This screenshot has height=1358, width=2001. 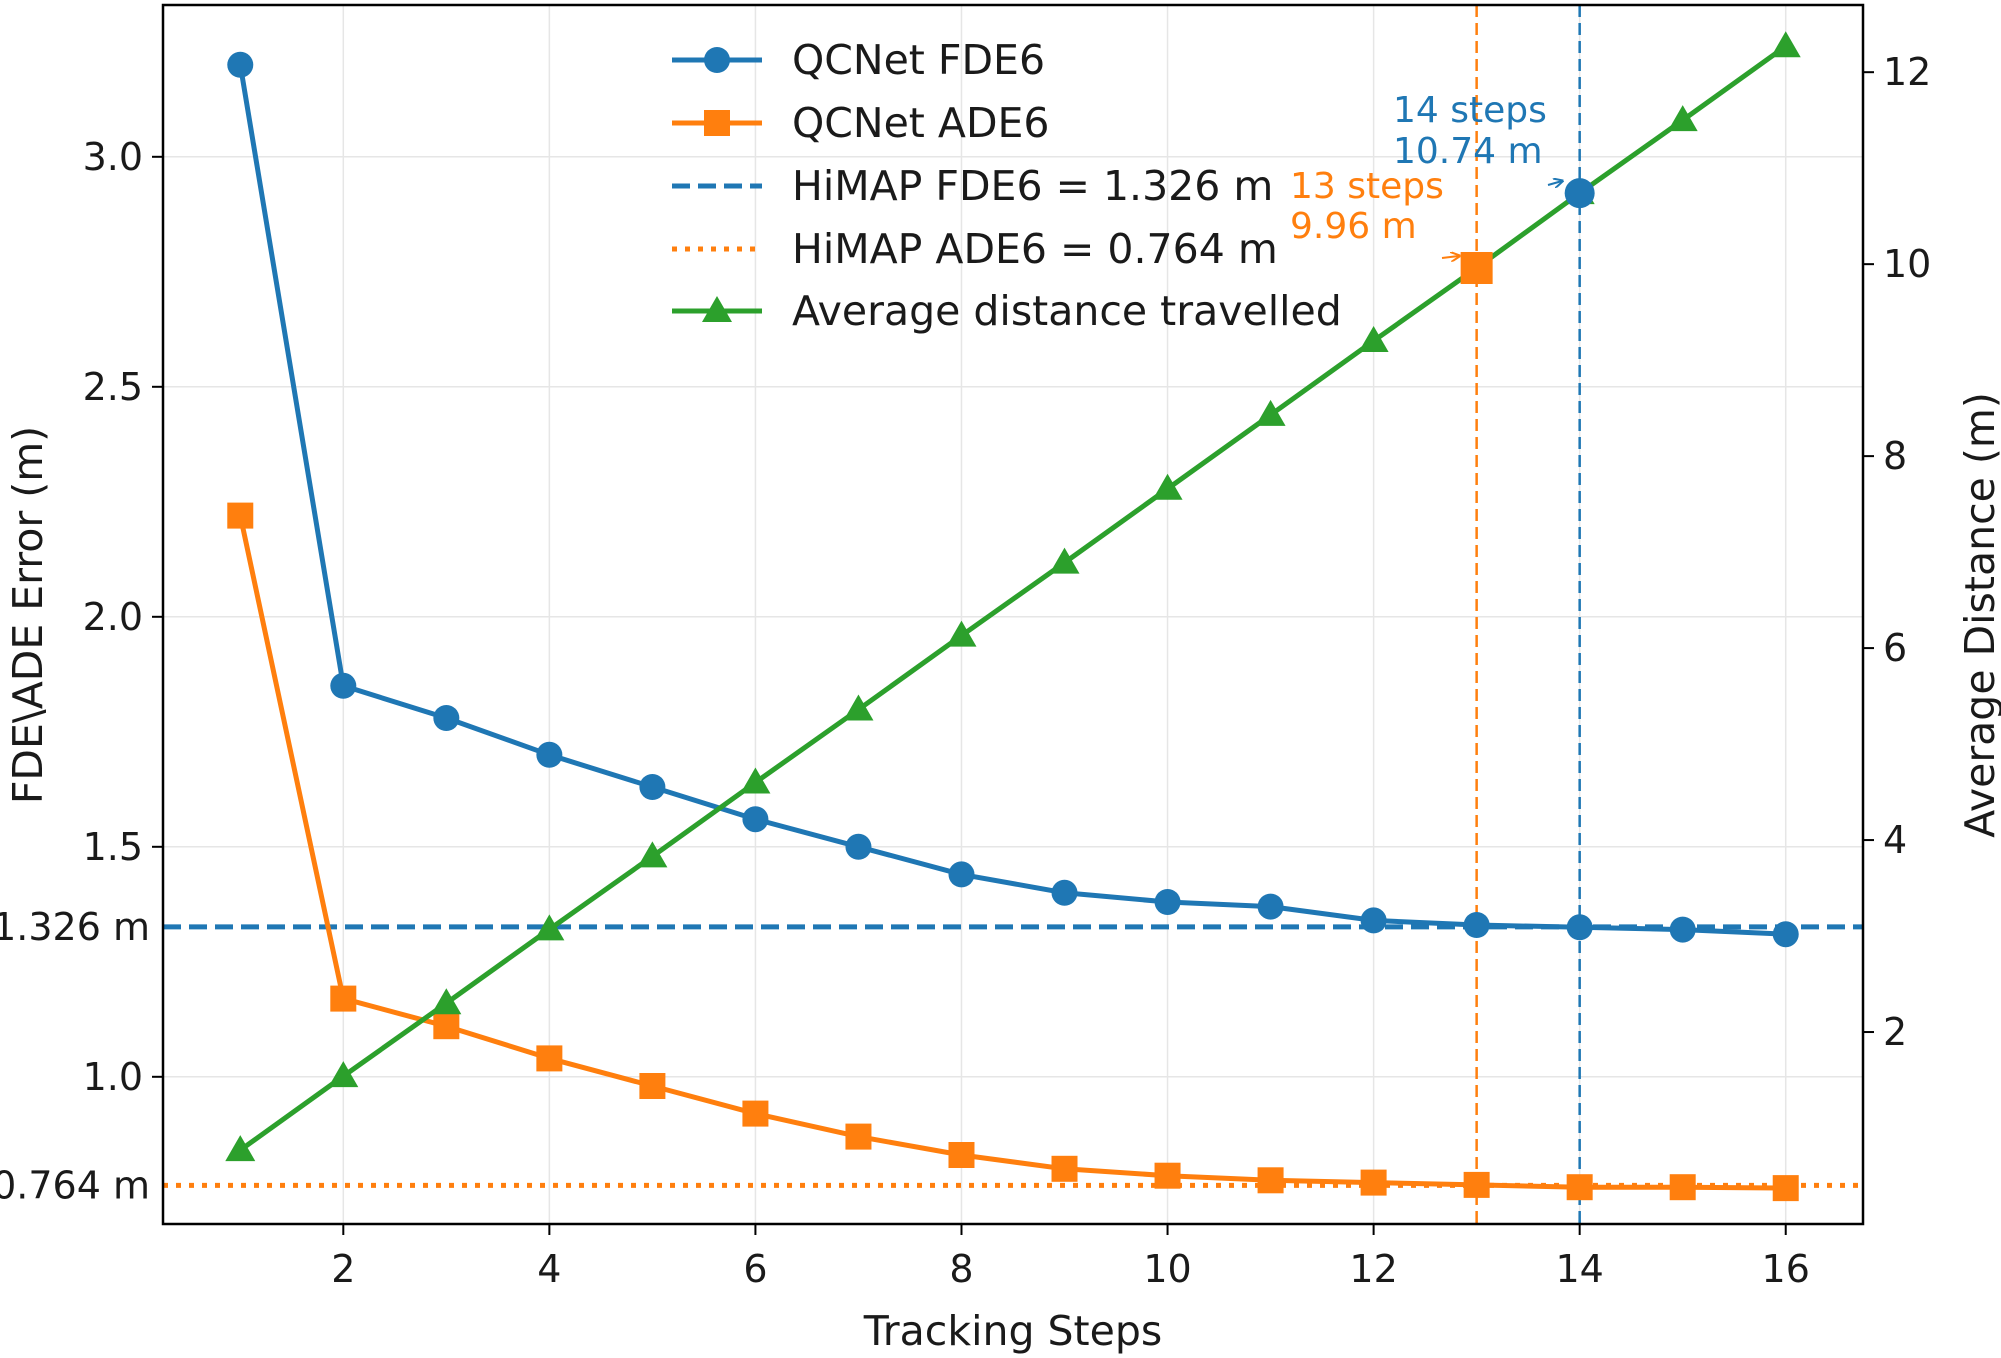 I want to click on legend-label-average-distance: Average distance travelled, so click(x=1067, y=311).